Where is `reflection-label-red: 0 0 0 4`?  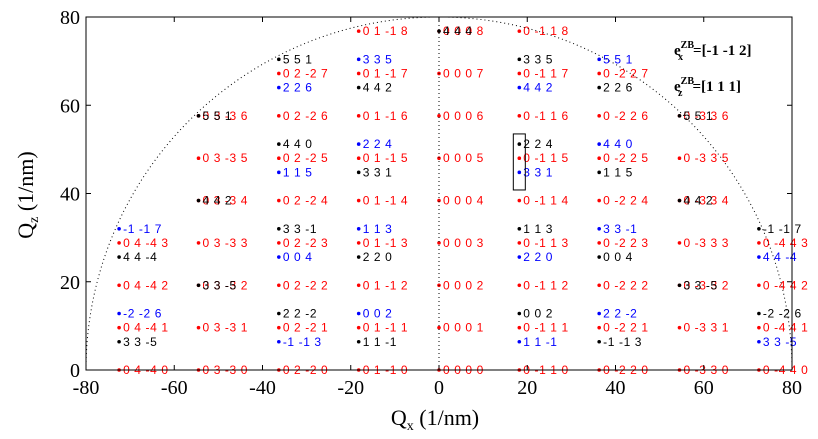 reflection-label-red: 0 0 0 4 is located at coordinates (463, 201).